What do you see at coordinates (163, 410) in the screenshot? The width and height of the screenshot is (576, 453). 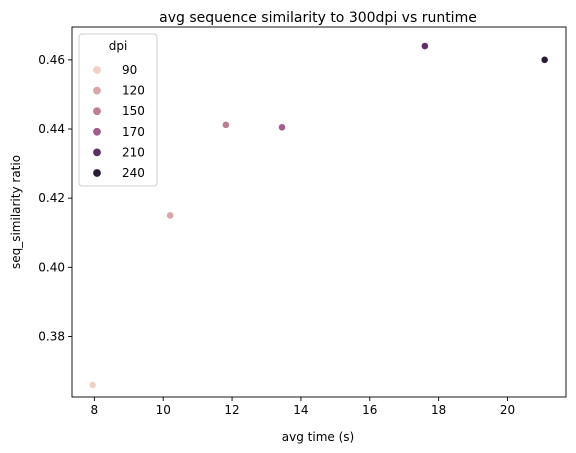 I see `x-tick-label: 10` at bounding box center [163, 410].